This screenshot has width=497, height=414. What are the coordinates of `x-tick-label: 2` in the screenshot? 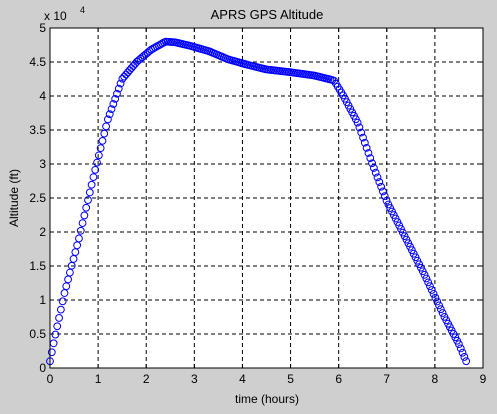 It's located at (146, 379).